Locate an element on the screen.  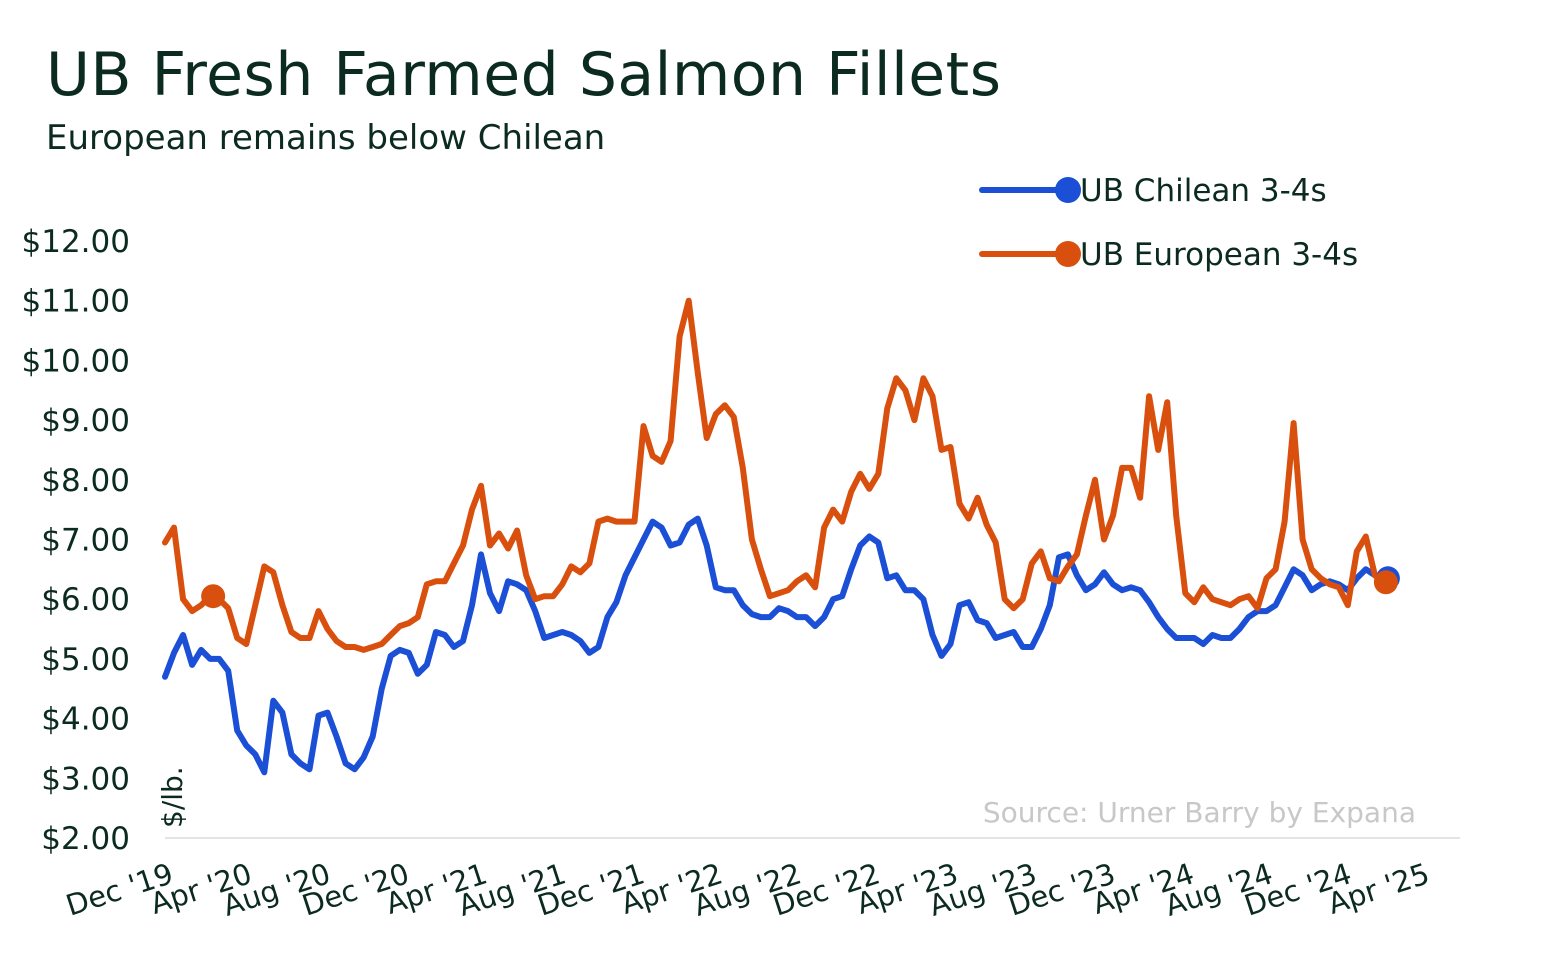
y-tick-label: $11.00 is located at coordinates (76, 302).